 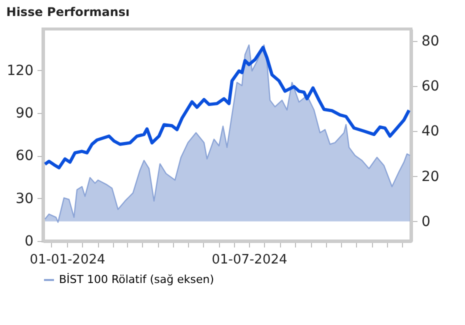 I want to click on legend-label: BİST 100 Rölatif (sağ eksen), so click(x=136, y=279).